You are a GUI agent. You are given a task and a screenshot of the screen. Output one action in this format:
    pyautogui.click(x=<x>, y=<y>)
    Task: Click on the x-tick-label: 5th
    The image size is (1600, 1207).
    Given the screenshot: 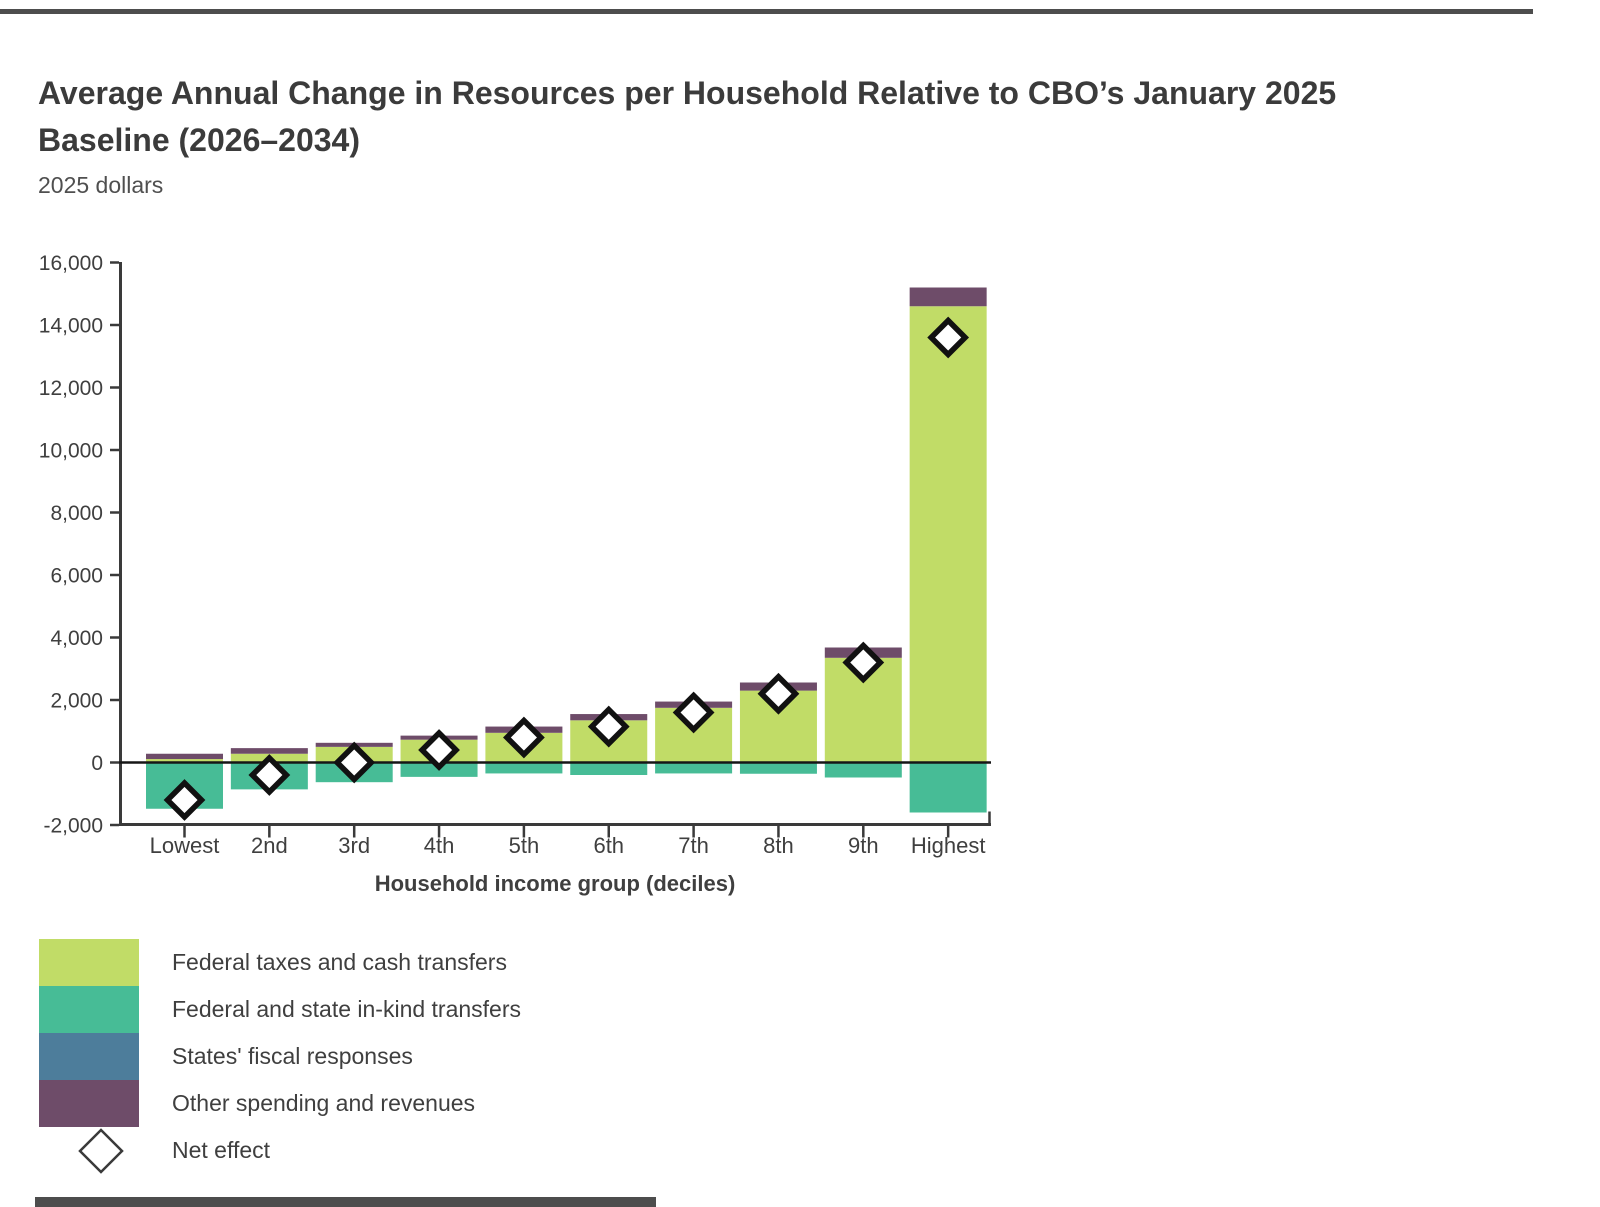 What is the action you would take?
    pyautogui.click(x=524, y=845)
    